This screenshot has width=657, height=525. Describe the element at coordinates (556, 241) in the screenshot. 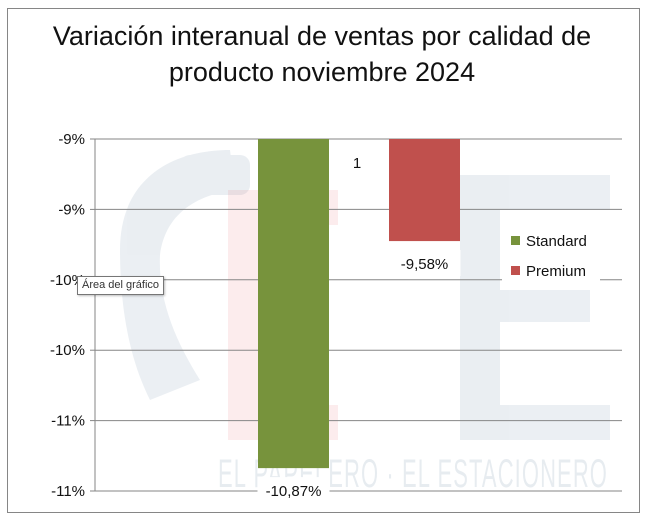

I see `legend-label-standard: Standard` at that location.